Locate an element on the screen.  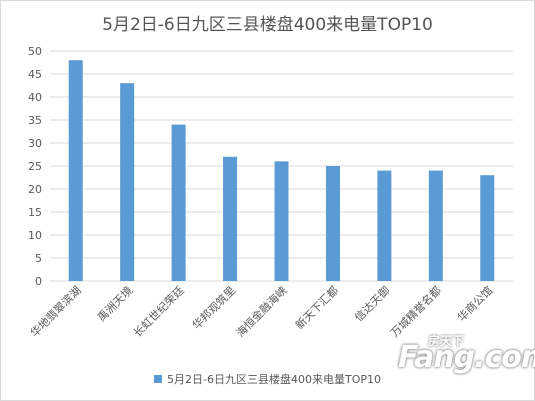
chart-title: 5月2日-6日九区三县楼盘400来电量TOP10 is located at coordinates (267, 25).